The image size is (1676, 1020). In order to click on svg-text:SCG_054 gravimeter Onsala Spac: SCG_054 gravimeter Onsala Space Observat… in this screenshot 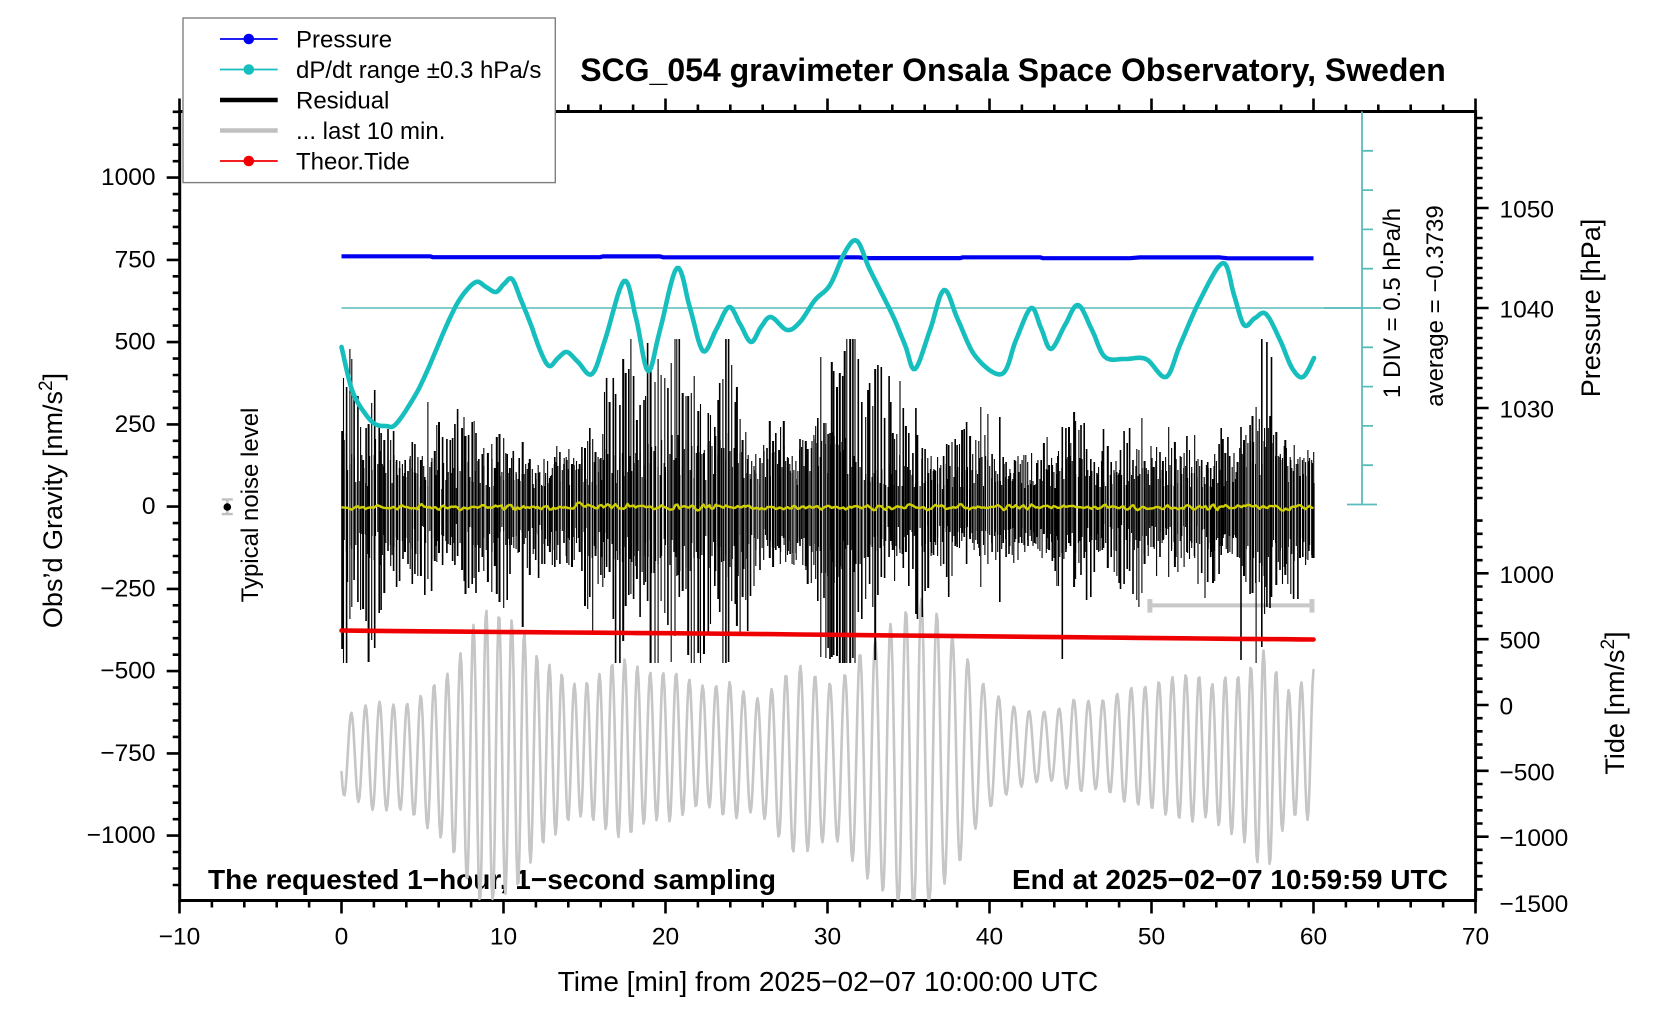, I will do `click(1013, 70)`.